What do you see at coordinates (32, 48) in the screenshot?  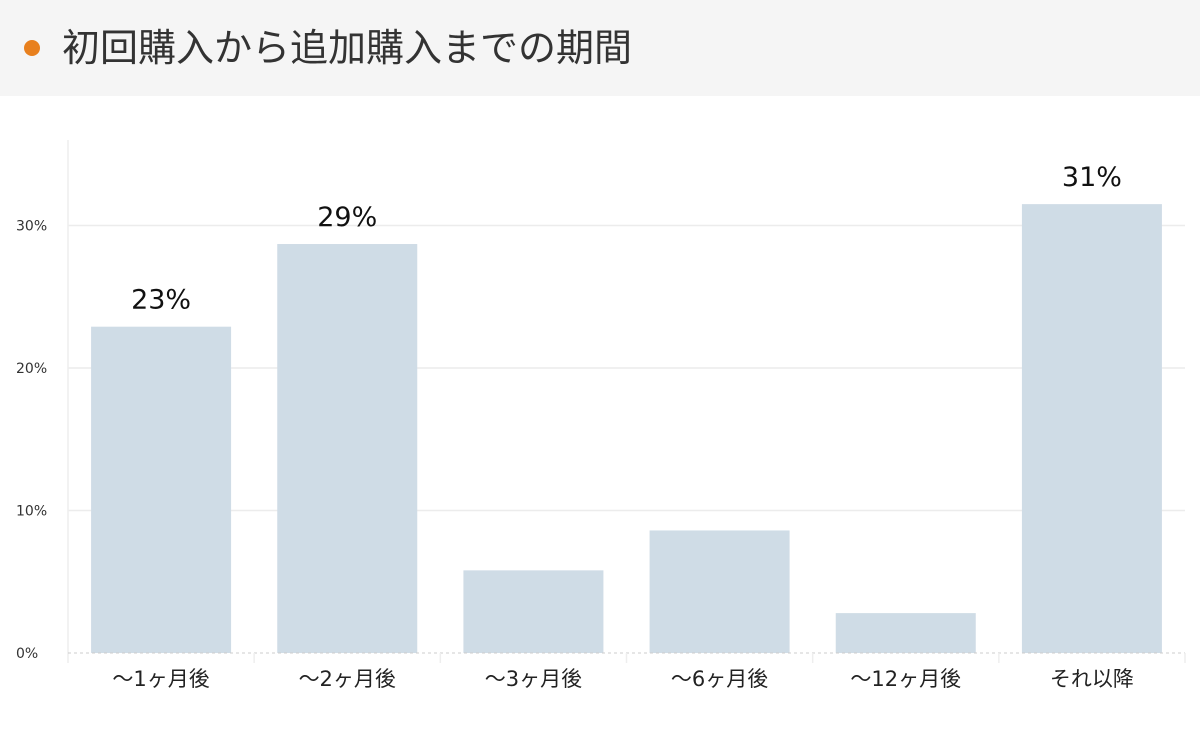 I see `title-dot-icon` at bounding box center [32, 48].